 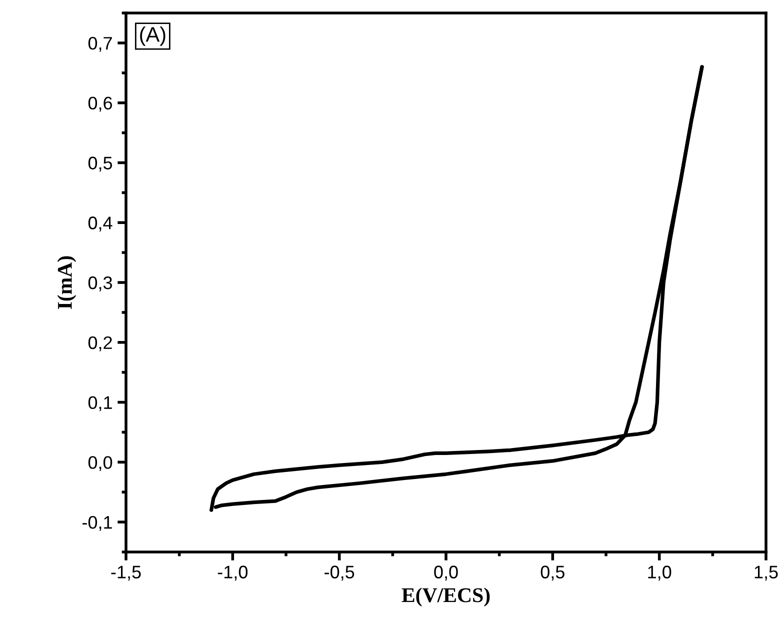 What do you see at coordinates (552, 573) in the screenshot?
I see `x-tick-label: 0,5` at bounding box center [552, 573].